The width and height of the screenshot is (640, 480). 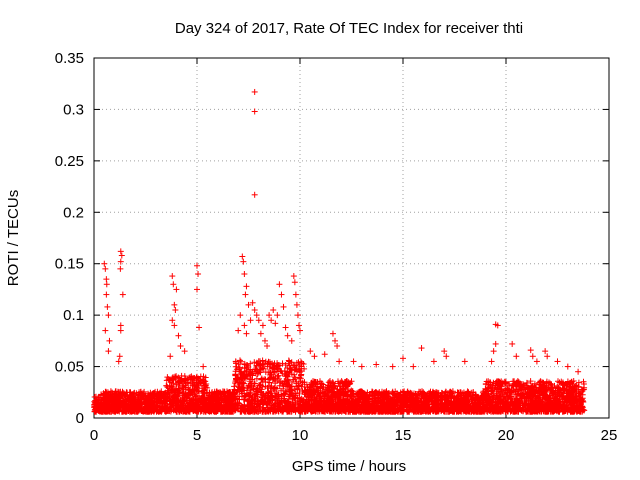 What do you see at coordinates (300, 435) in the screenshot?
I see `x-tick-label: 10` at bounding box center [300, 435].